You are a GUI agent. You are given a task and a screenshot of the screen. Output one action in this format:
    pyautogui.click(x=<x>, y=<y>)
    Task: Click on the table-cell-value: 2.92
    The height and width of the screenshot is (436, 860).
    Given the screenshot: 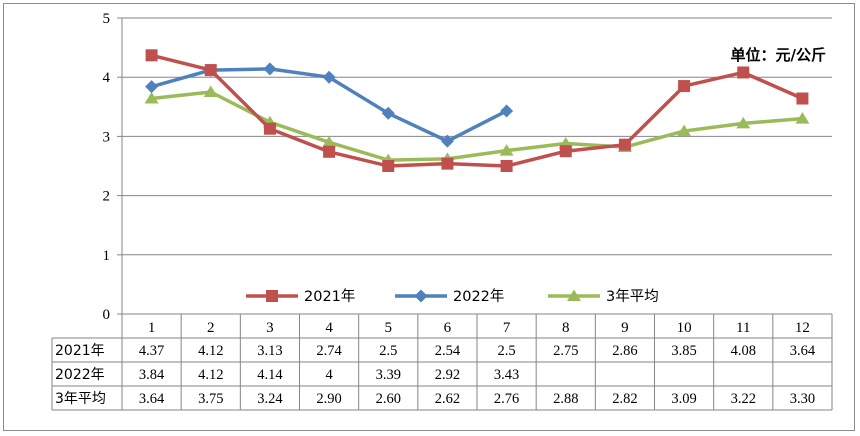 What is the action you would take?
    pyautogui.click(x=447, y=375)
    